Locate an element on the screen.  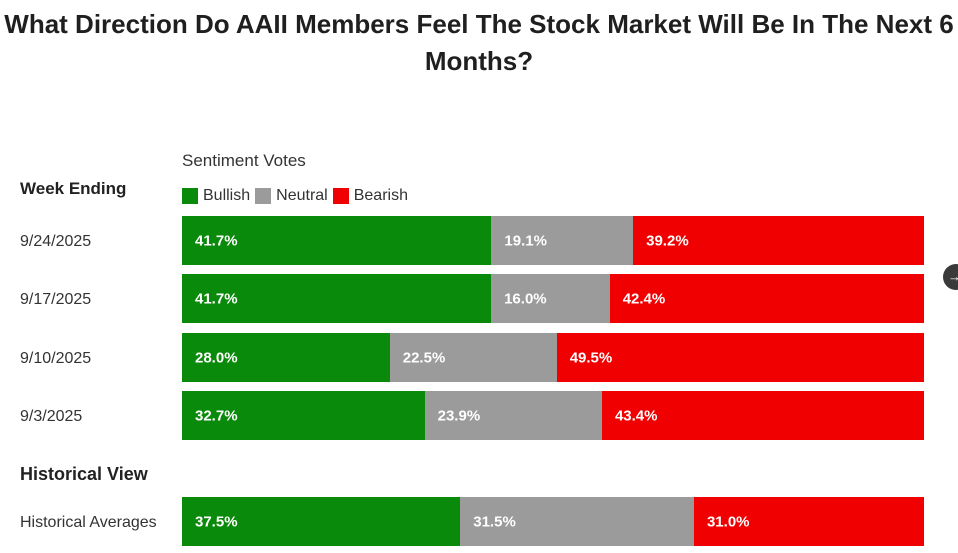
legend-item-bullish: Bullish is located at coordinates (216, 196).